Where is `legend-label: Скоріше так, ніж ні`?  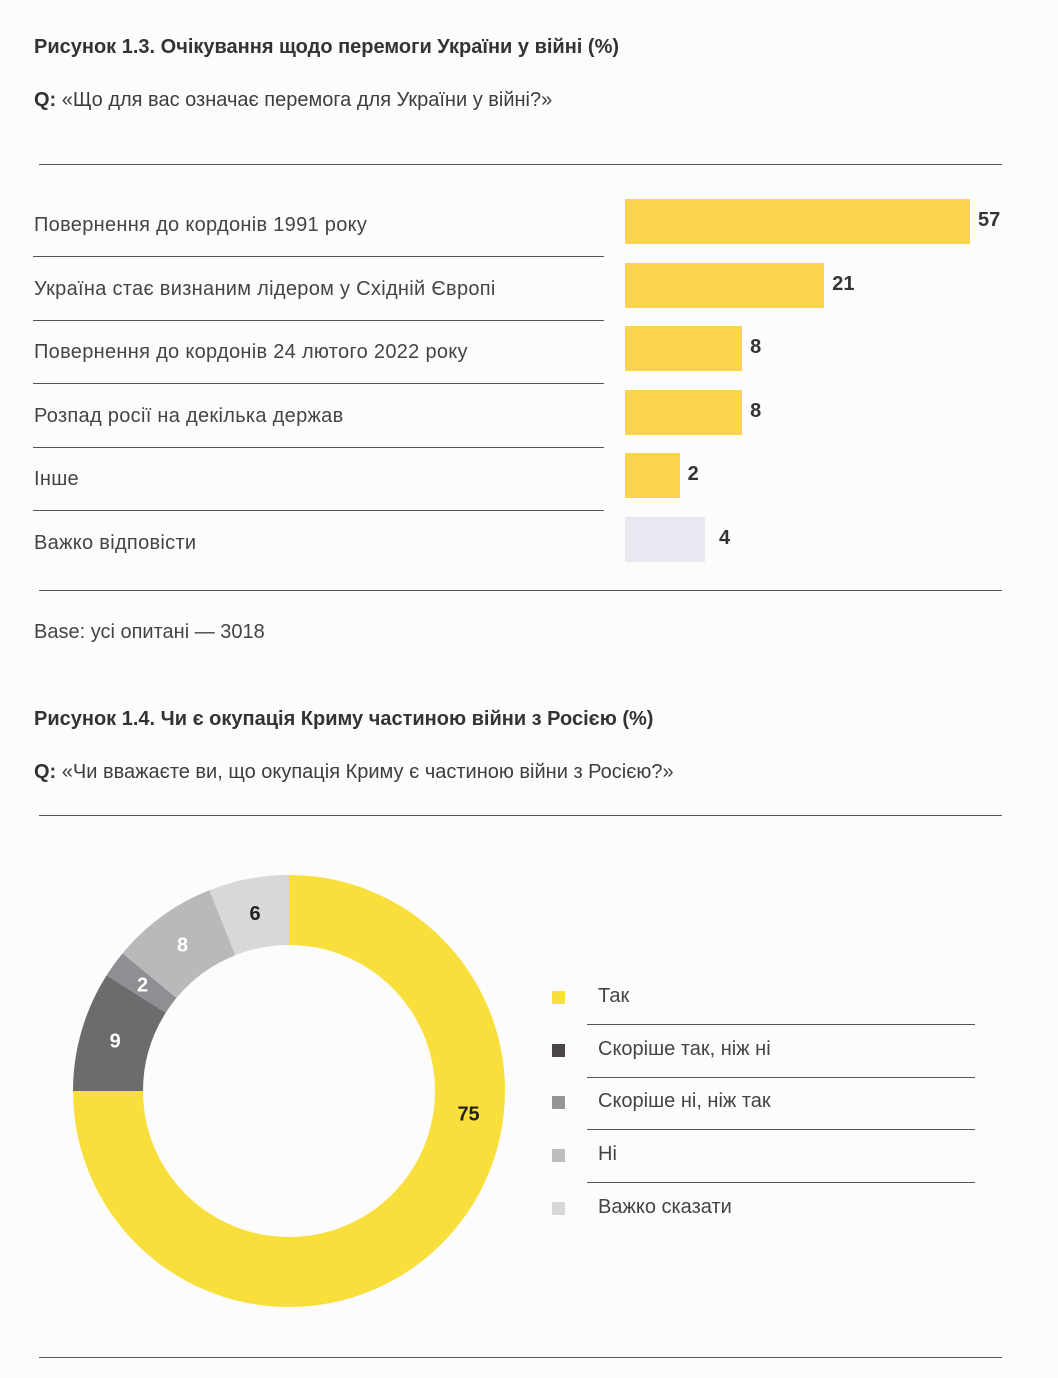
legend-label: Скоріше так, ніж ні is located at coordinates (684, 1048).